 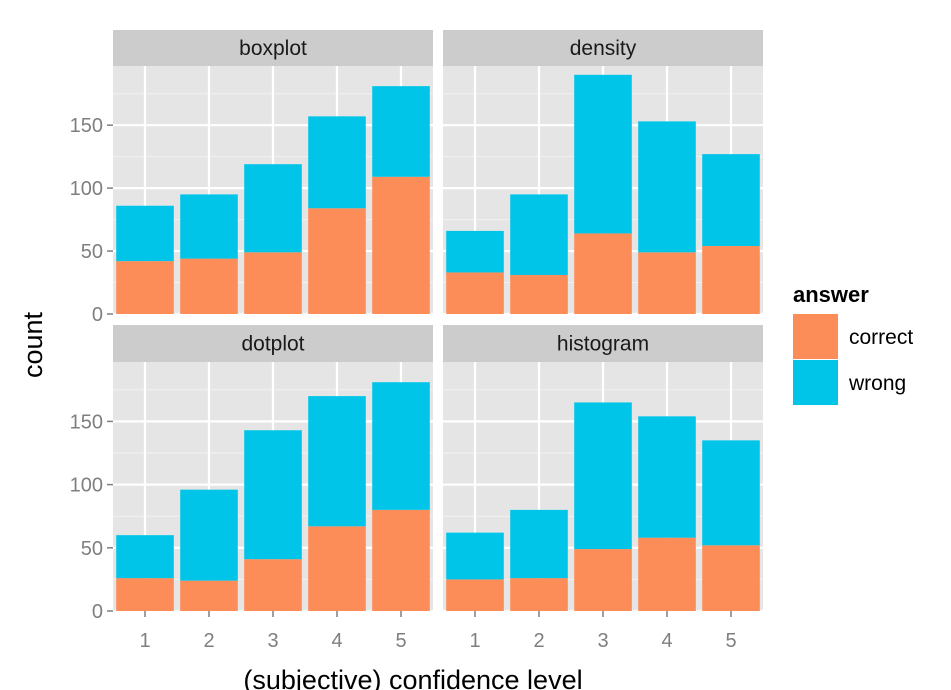 I want to click on legend: answer correct wrong, so click(x=853, y=343).